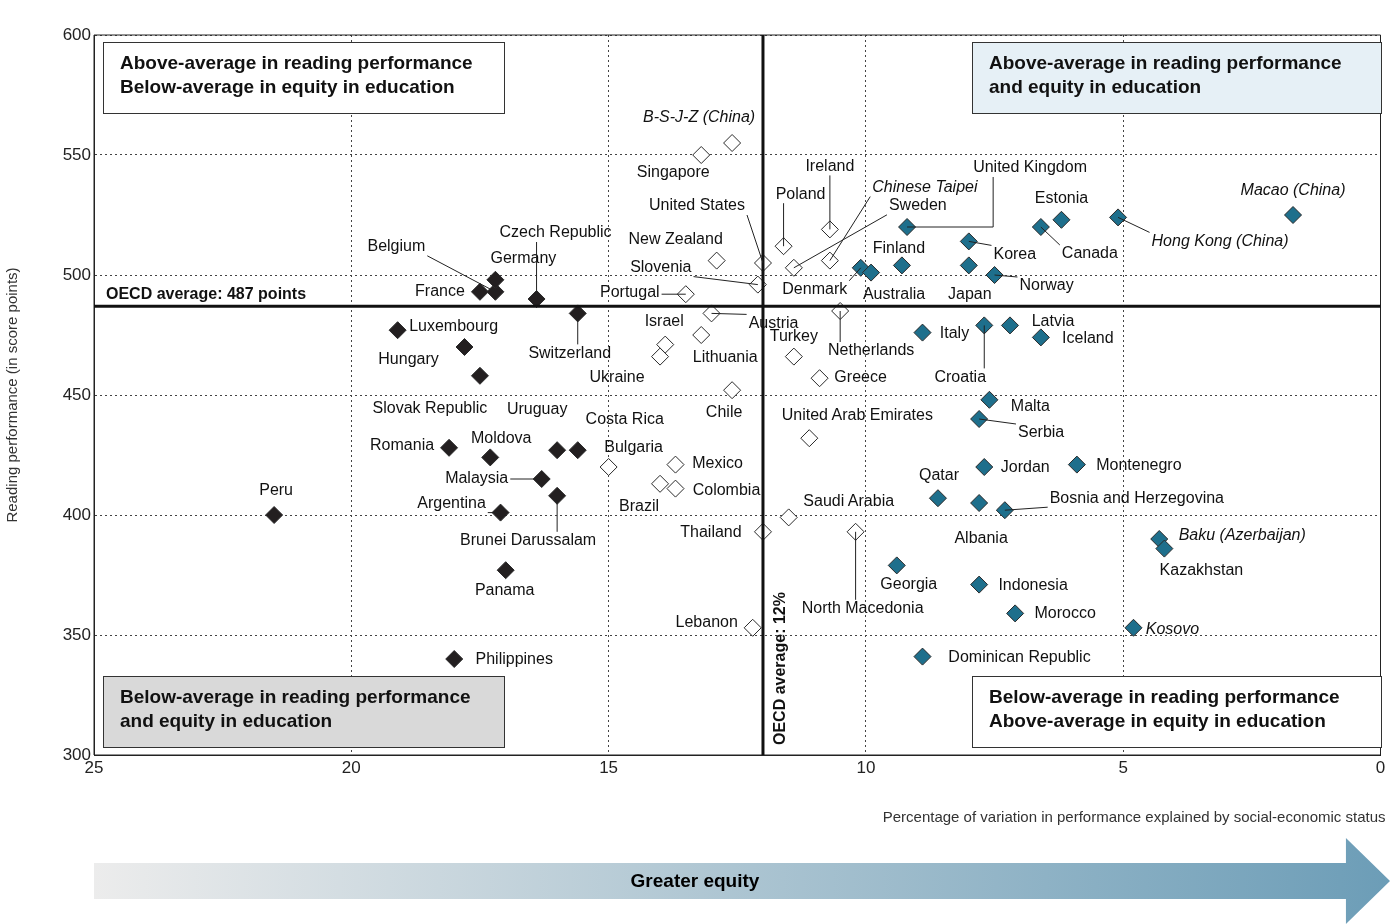  What do you see at coordinates (1177, 712) in the screenshot?
I see `annotation: Below-average in reading performance Above-average in equity in education` at bounding box center [1177, 712].